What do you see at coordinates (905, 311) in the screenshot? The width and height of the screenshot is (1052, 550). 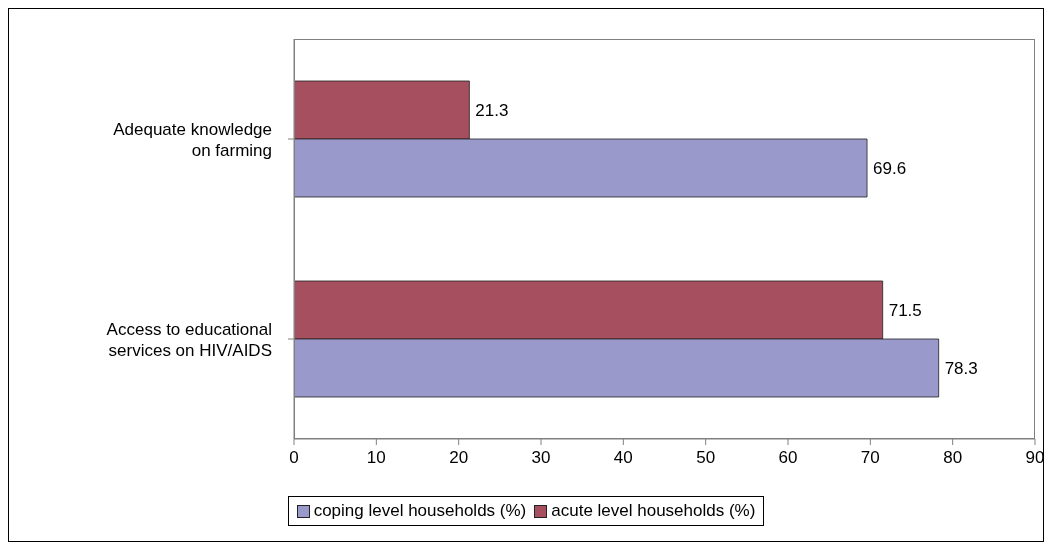 I see `data-label: 71.5` at bounding box center [905, 311].